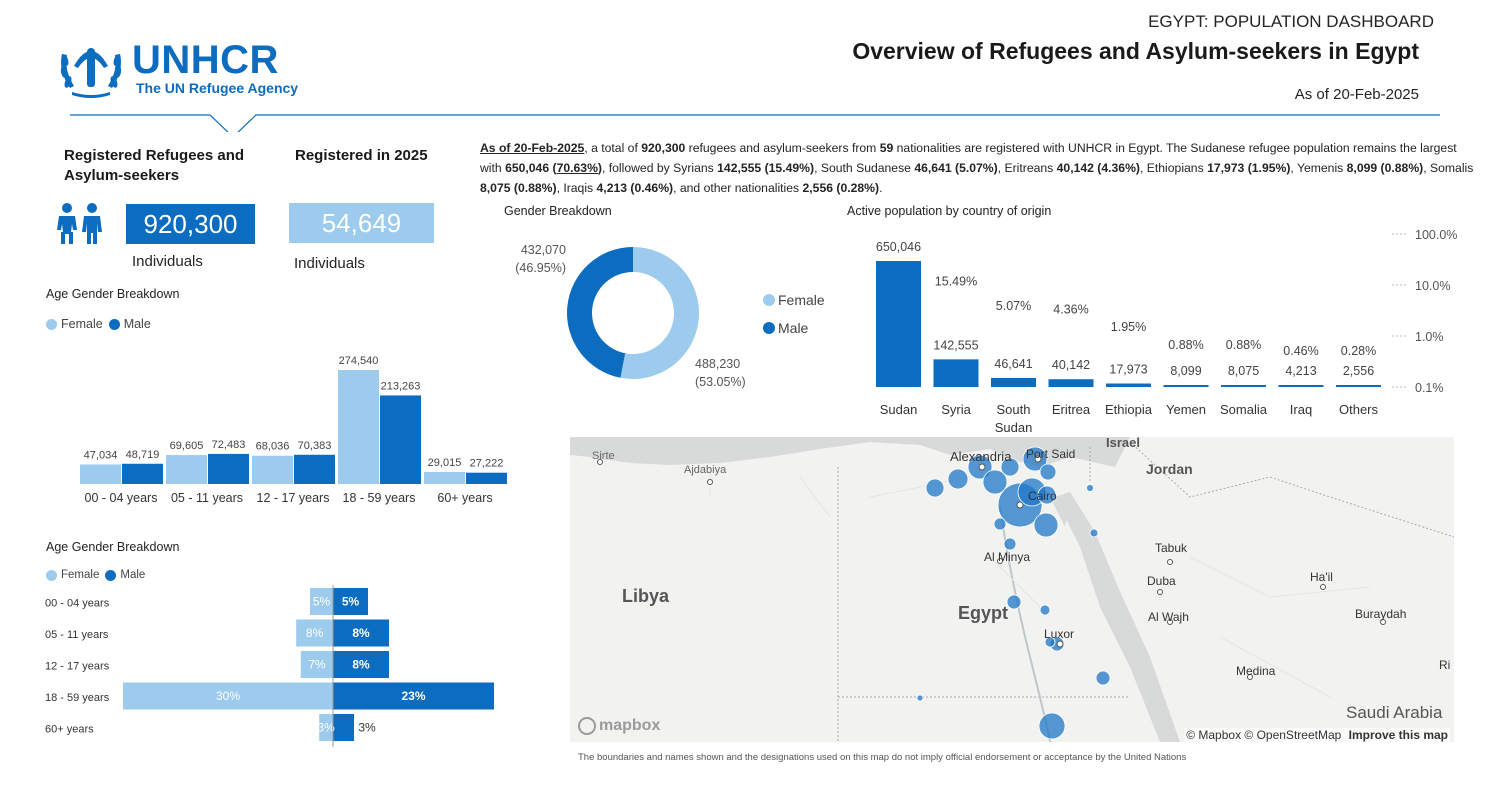  Describe the element at coordinates (956, 409) in the screenshot. I see `country-category-label: Syria` at that location.